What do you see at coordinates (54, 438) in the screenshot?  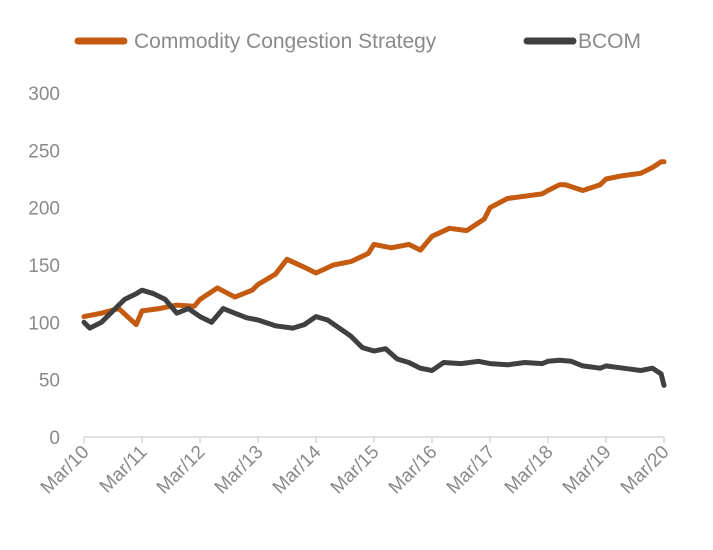 I see `y-tick-label-0: 0` at bounding box center [54, 438].